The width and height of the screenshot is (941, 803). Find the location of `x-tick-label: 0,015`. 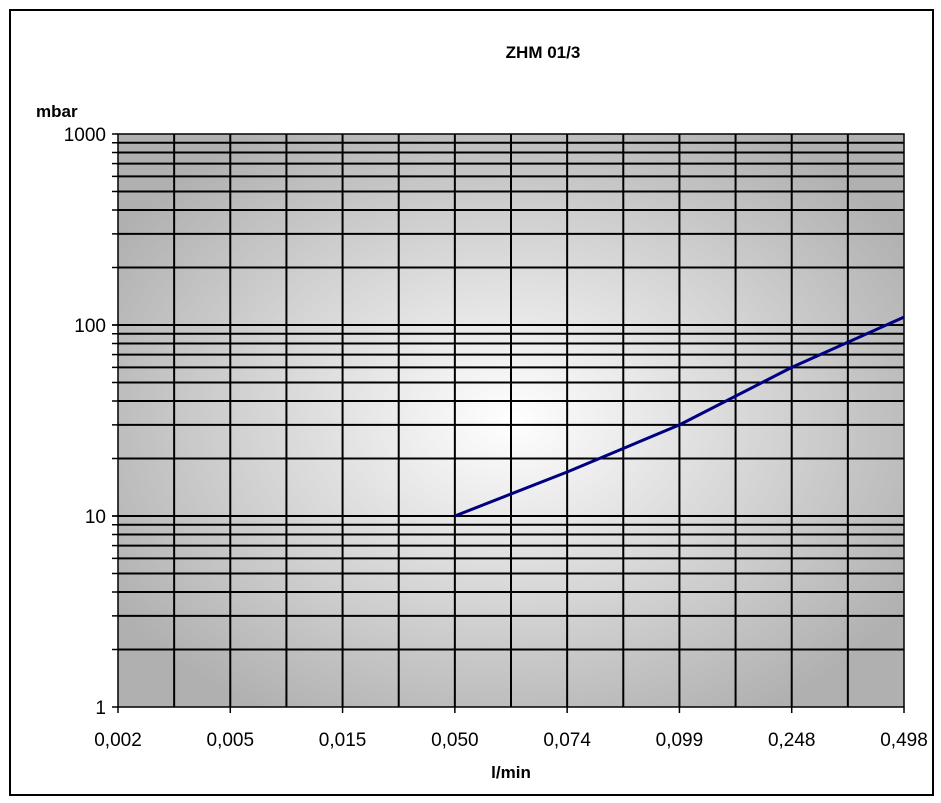

x-tick-label: 0,015 is located at coordinates (343, 740).